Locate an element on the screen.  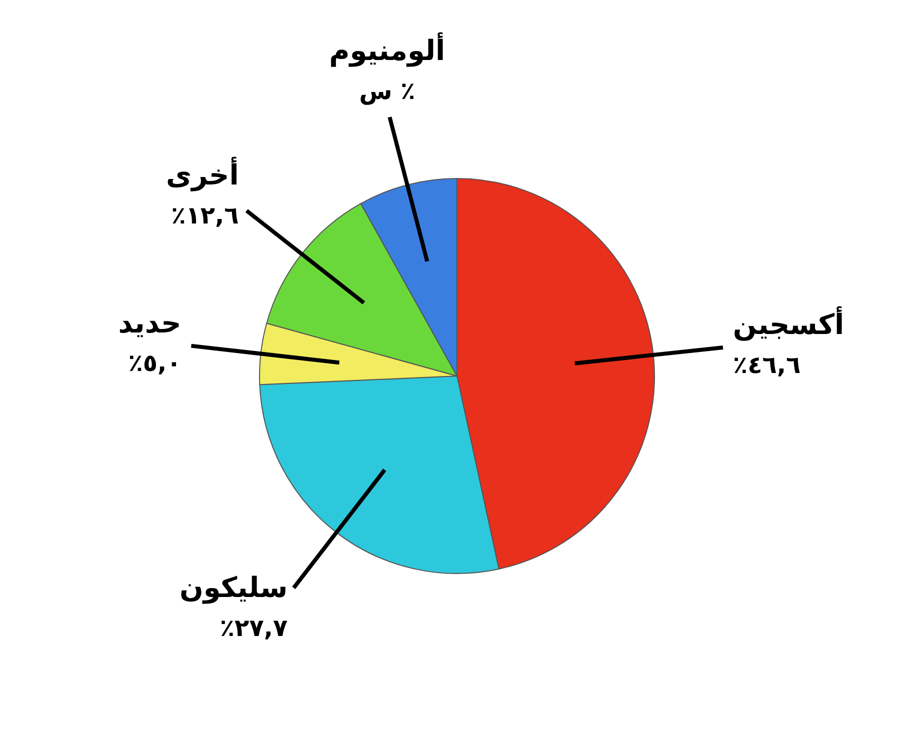
data-label: ٪٤٦,٦ is located at coordinates (766, 365).